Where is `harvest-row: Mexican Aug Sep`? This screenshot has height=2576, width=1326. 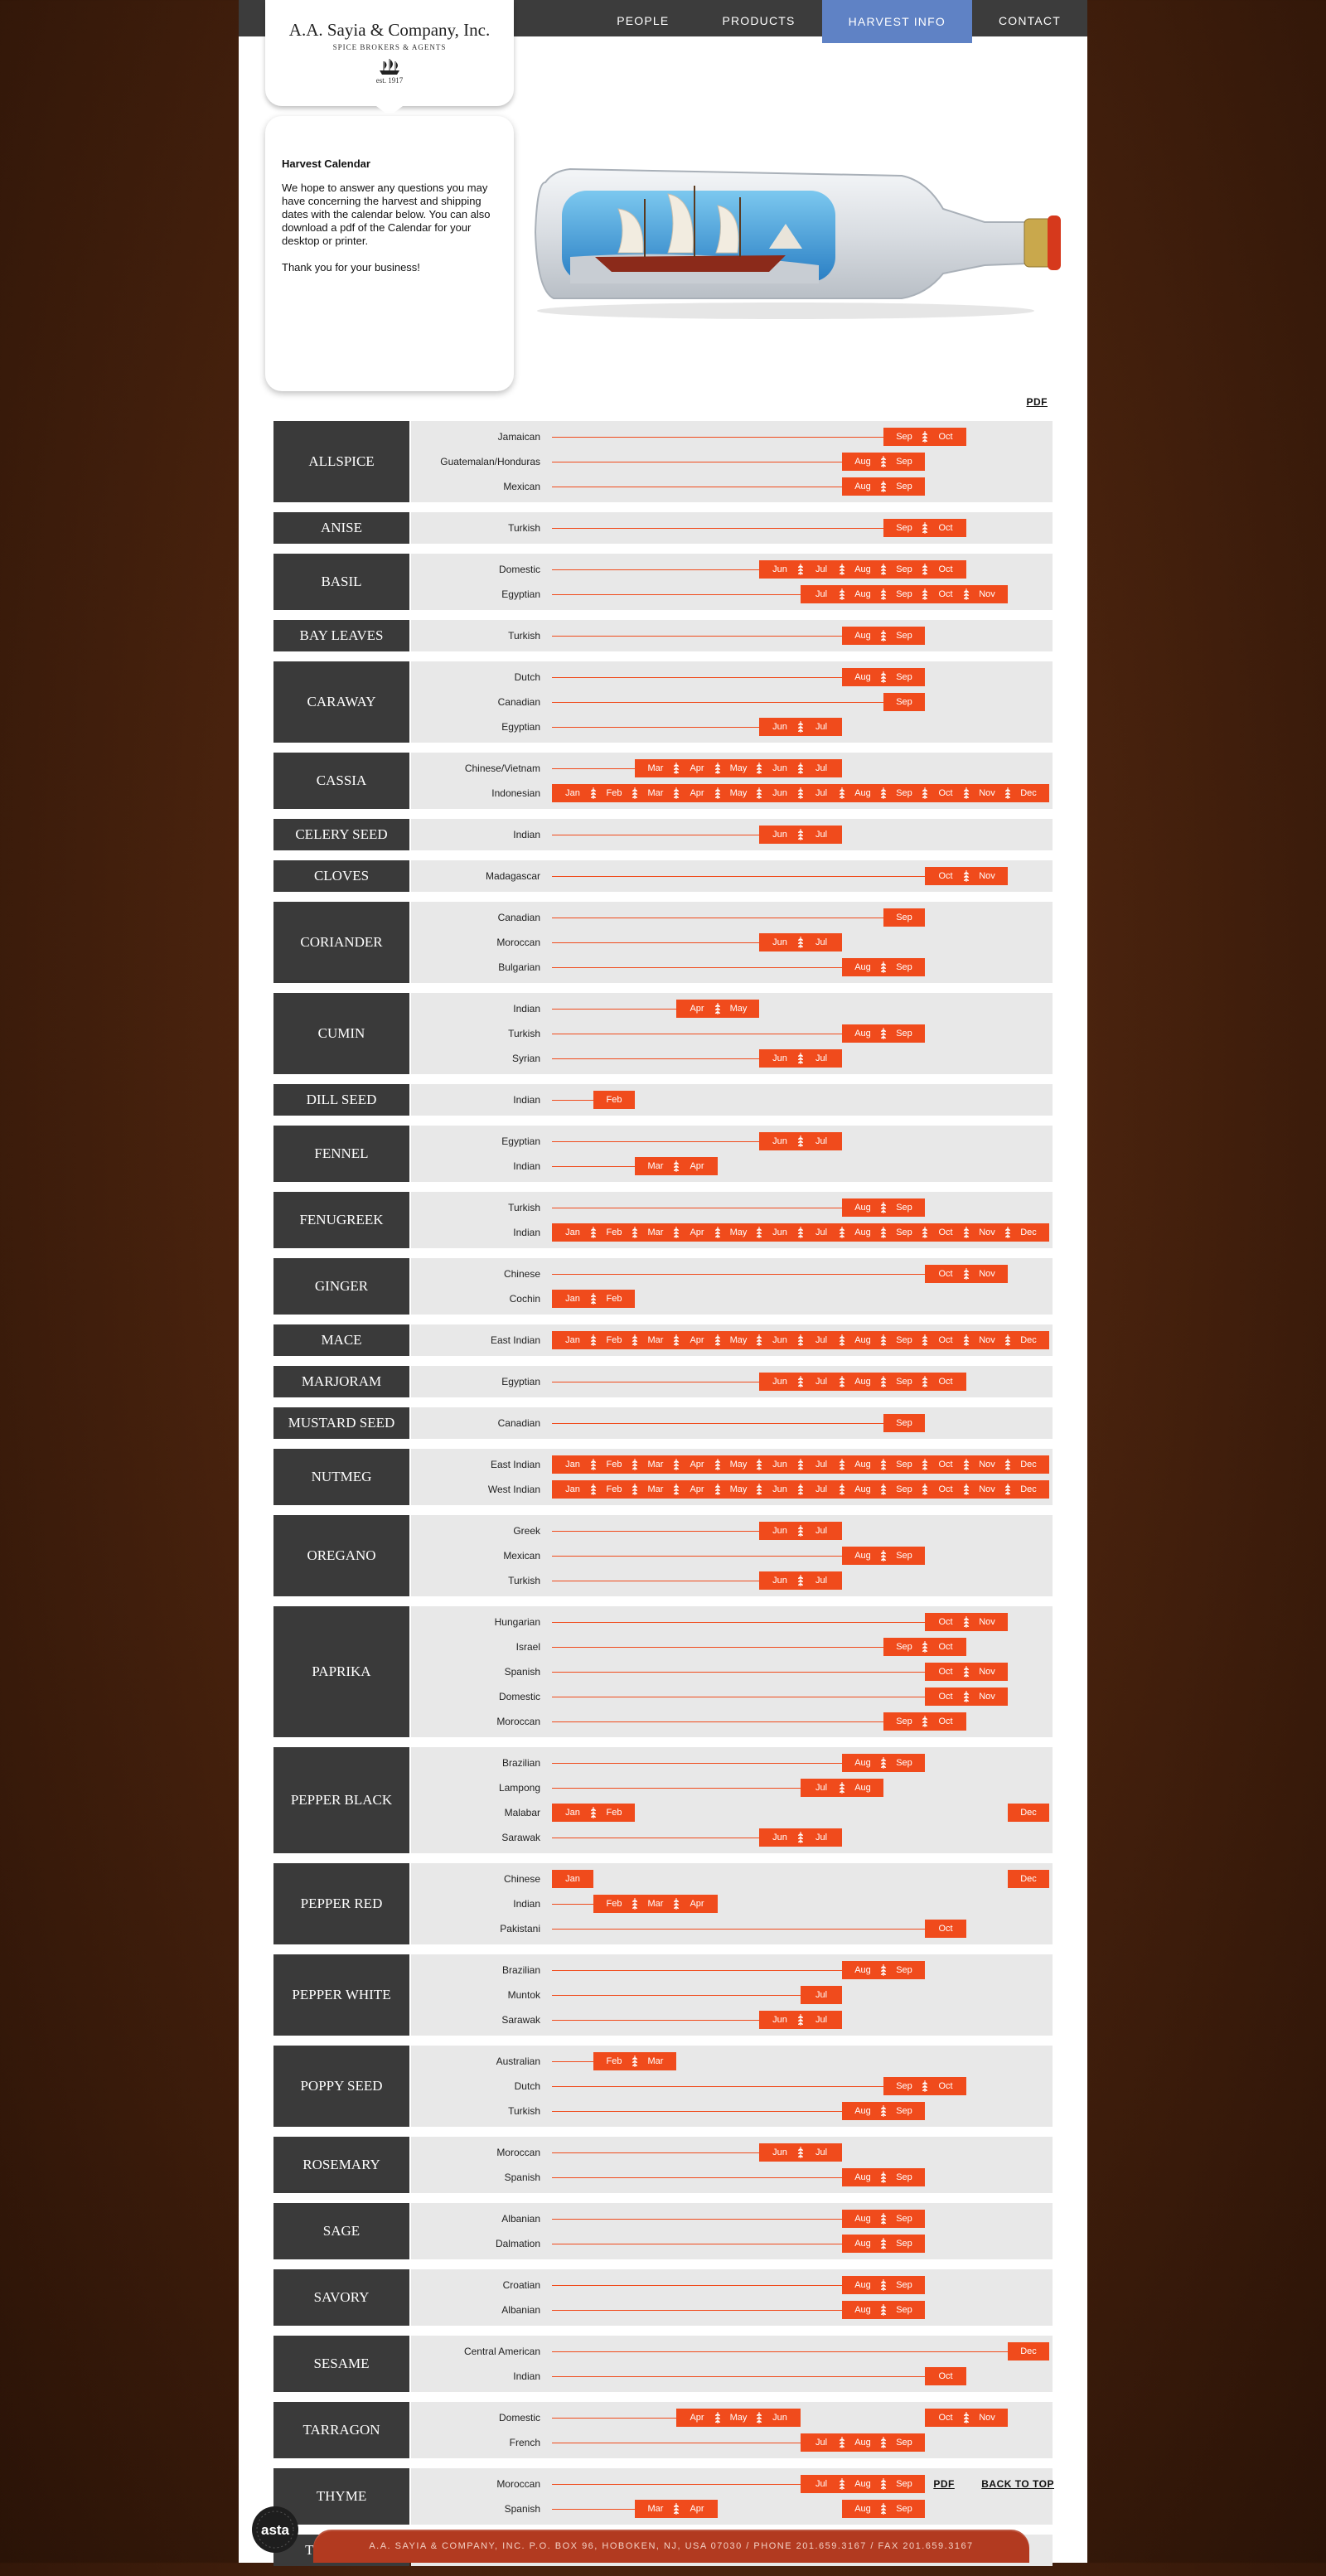
harvest-row: Mexican Aug Sep is located at coordinates (732, 1555).